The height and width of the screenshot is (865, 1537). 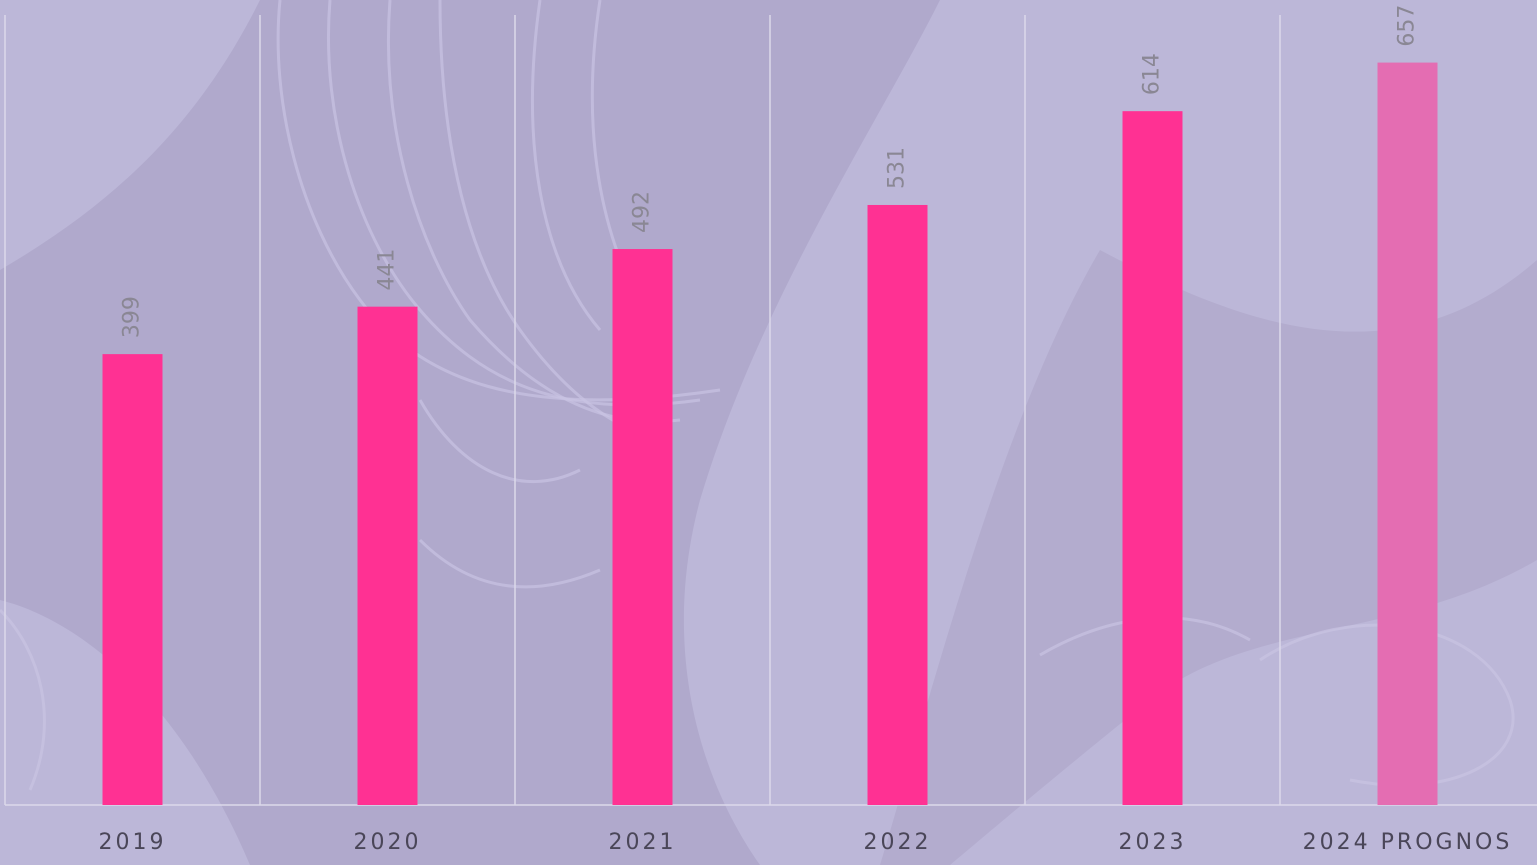 I want to click on x-tick-label: 2022, so click(x=898, y=842).